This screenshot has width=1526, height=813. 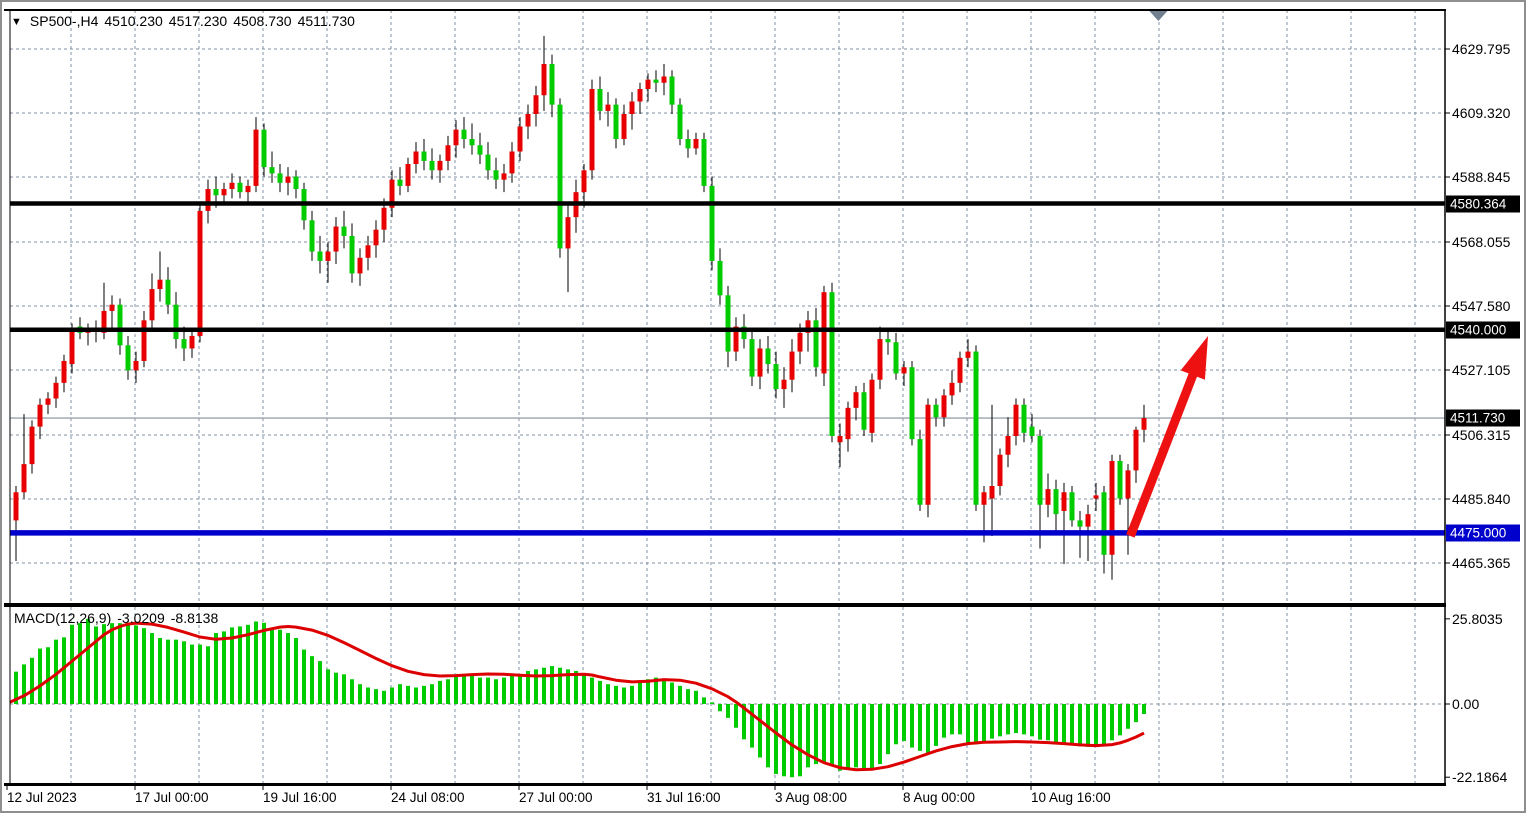 I want to click on up-trend-arrow, so click(x=1167, y=436).